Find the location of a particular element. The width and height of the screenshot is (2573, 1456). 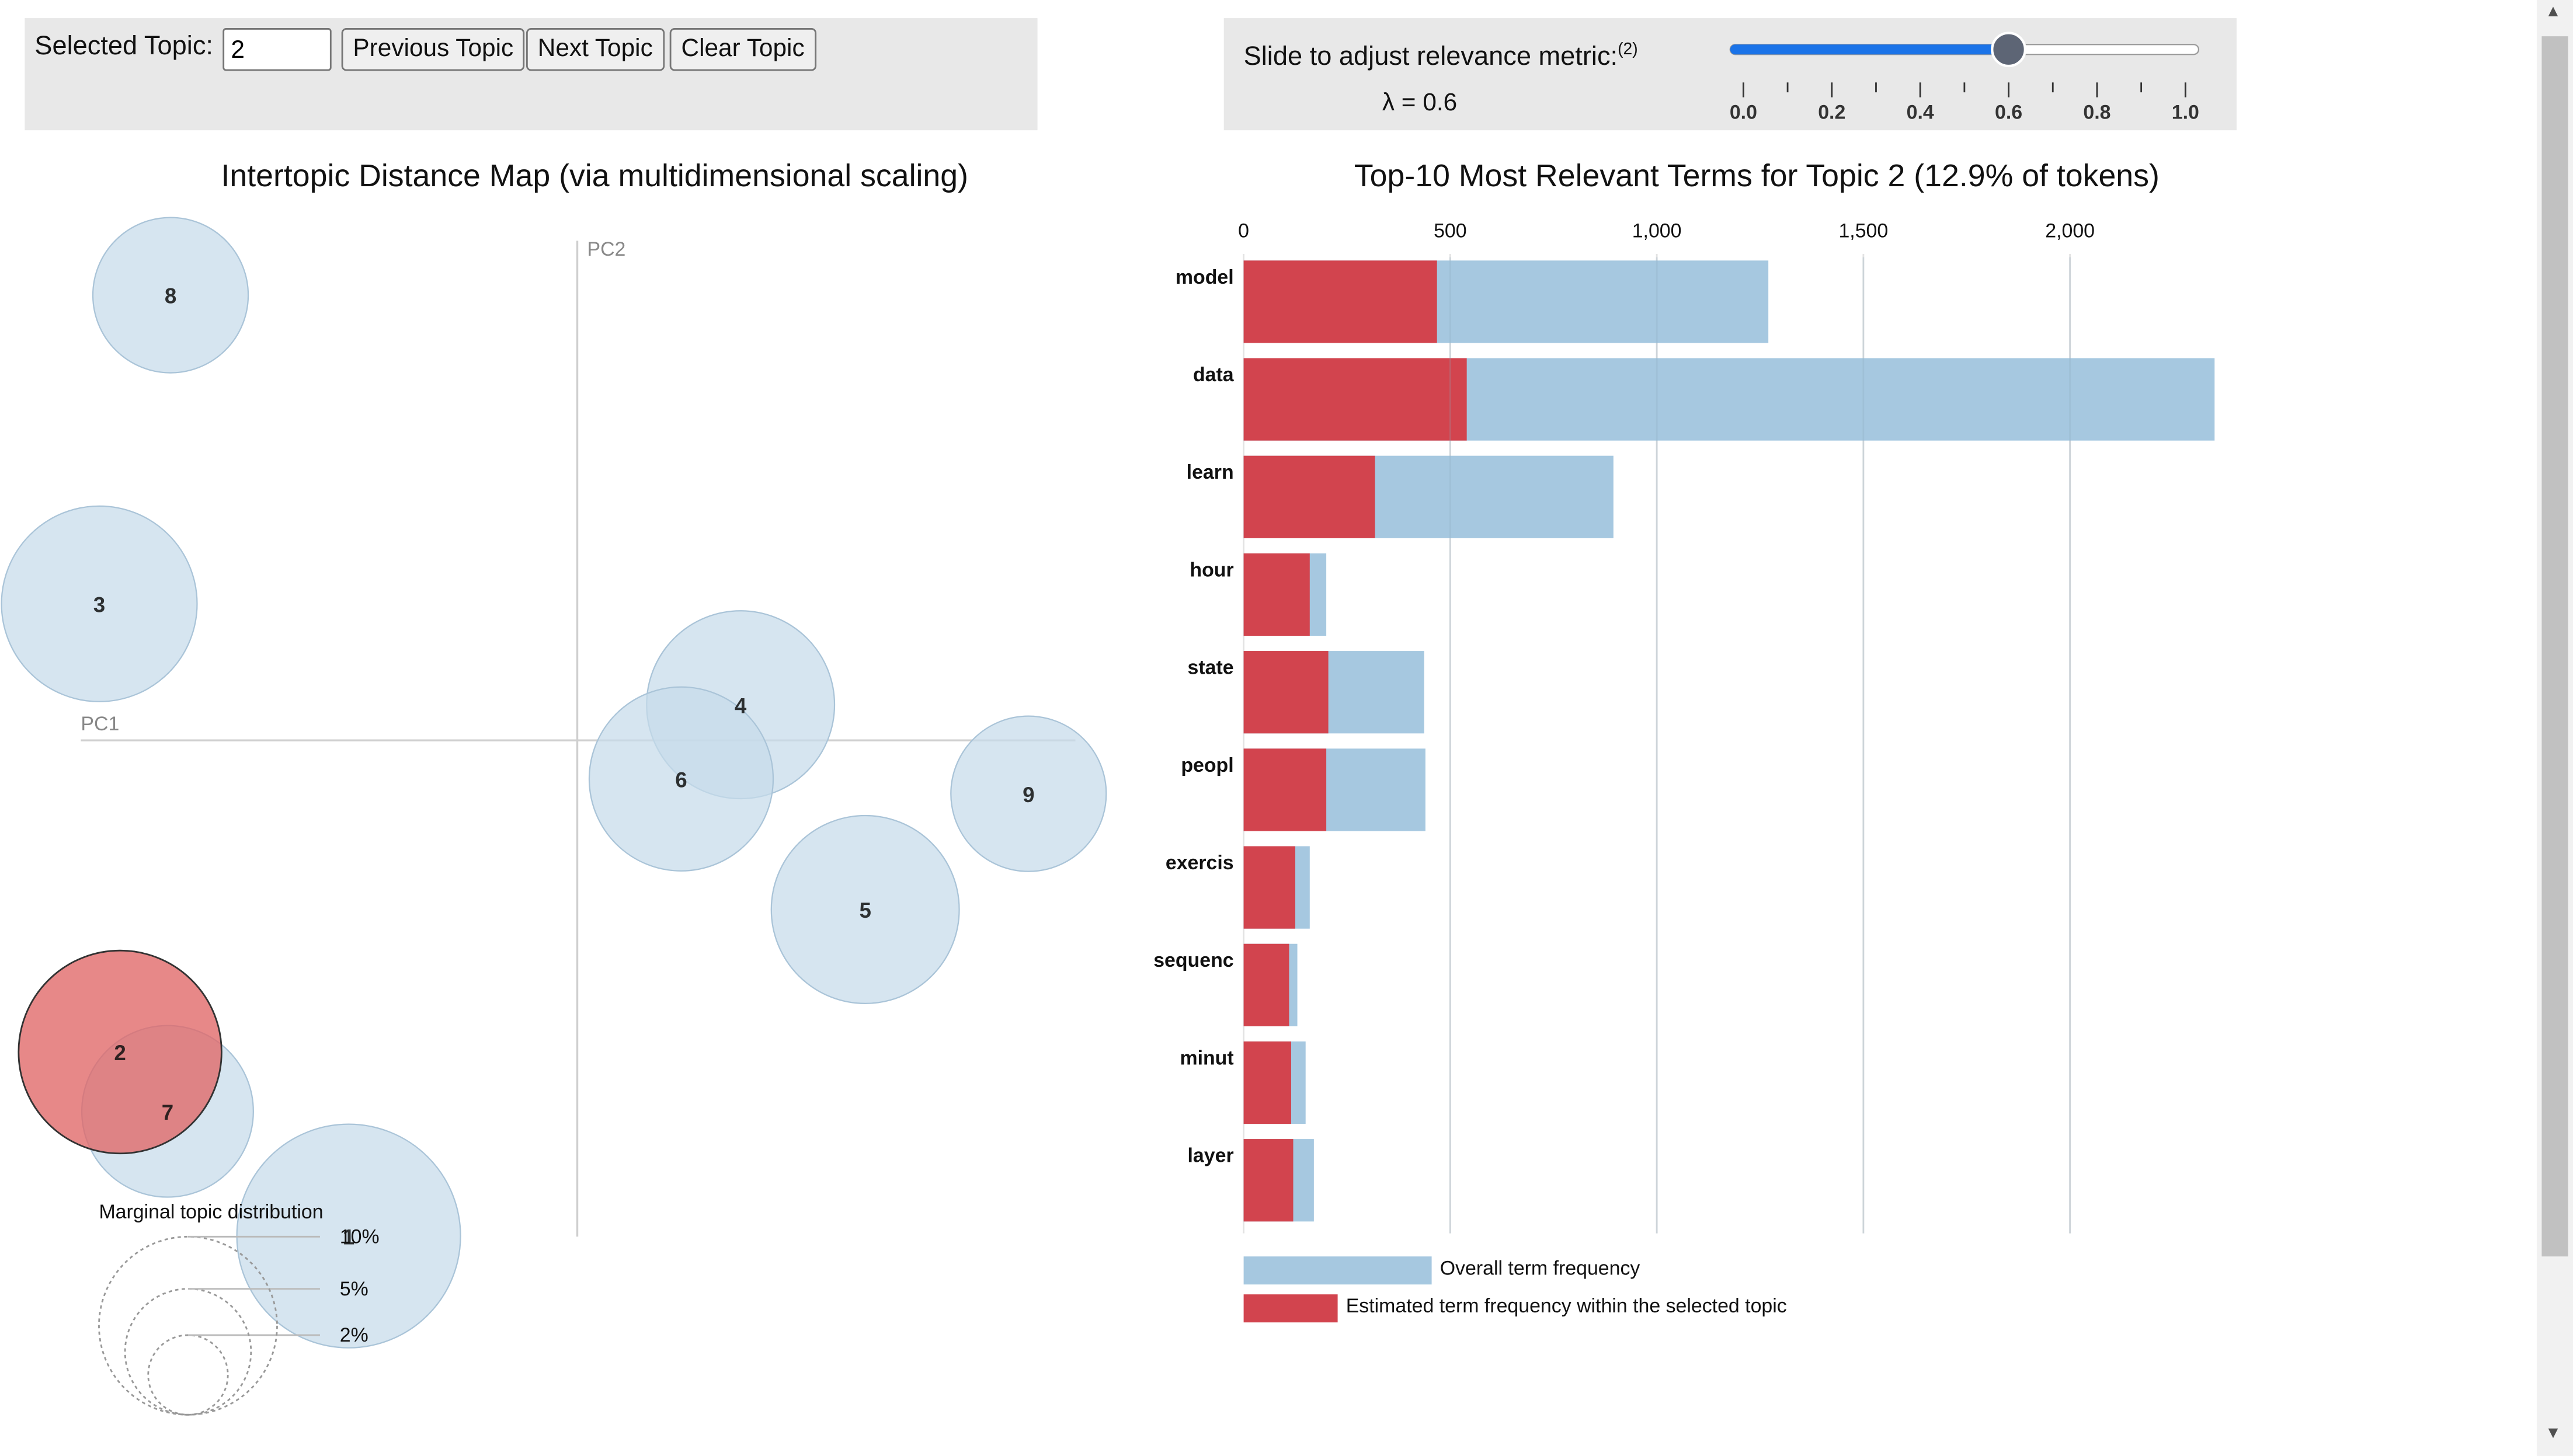

term-label-exercis: exercis is located at coordinates (1200, 863).